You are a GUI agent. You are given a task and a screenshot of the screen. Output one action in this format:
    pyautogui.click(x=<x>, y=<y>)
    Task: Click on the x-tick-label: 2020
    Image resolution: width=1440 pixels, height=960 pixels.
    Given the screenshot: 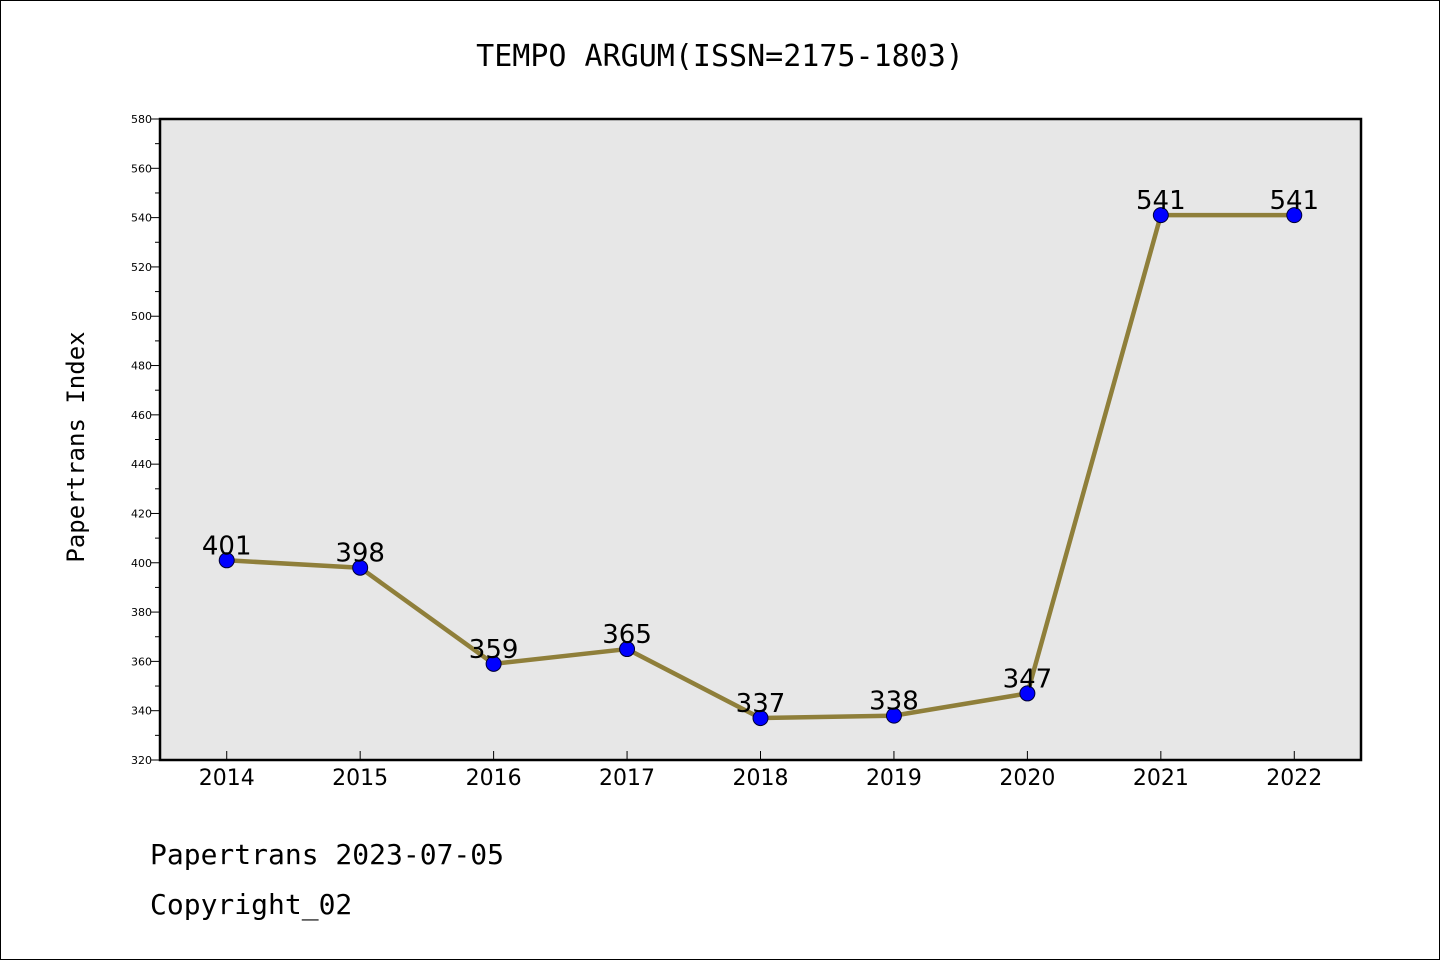 What is the action you would take?
    pyautogui.click(x=1027, y=778)
    